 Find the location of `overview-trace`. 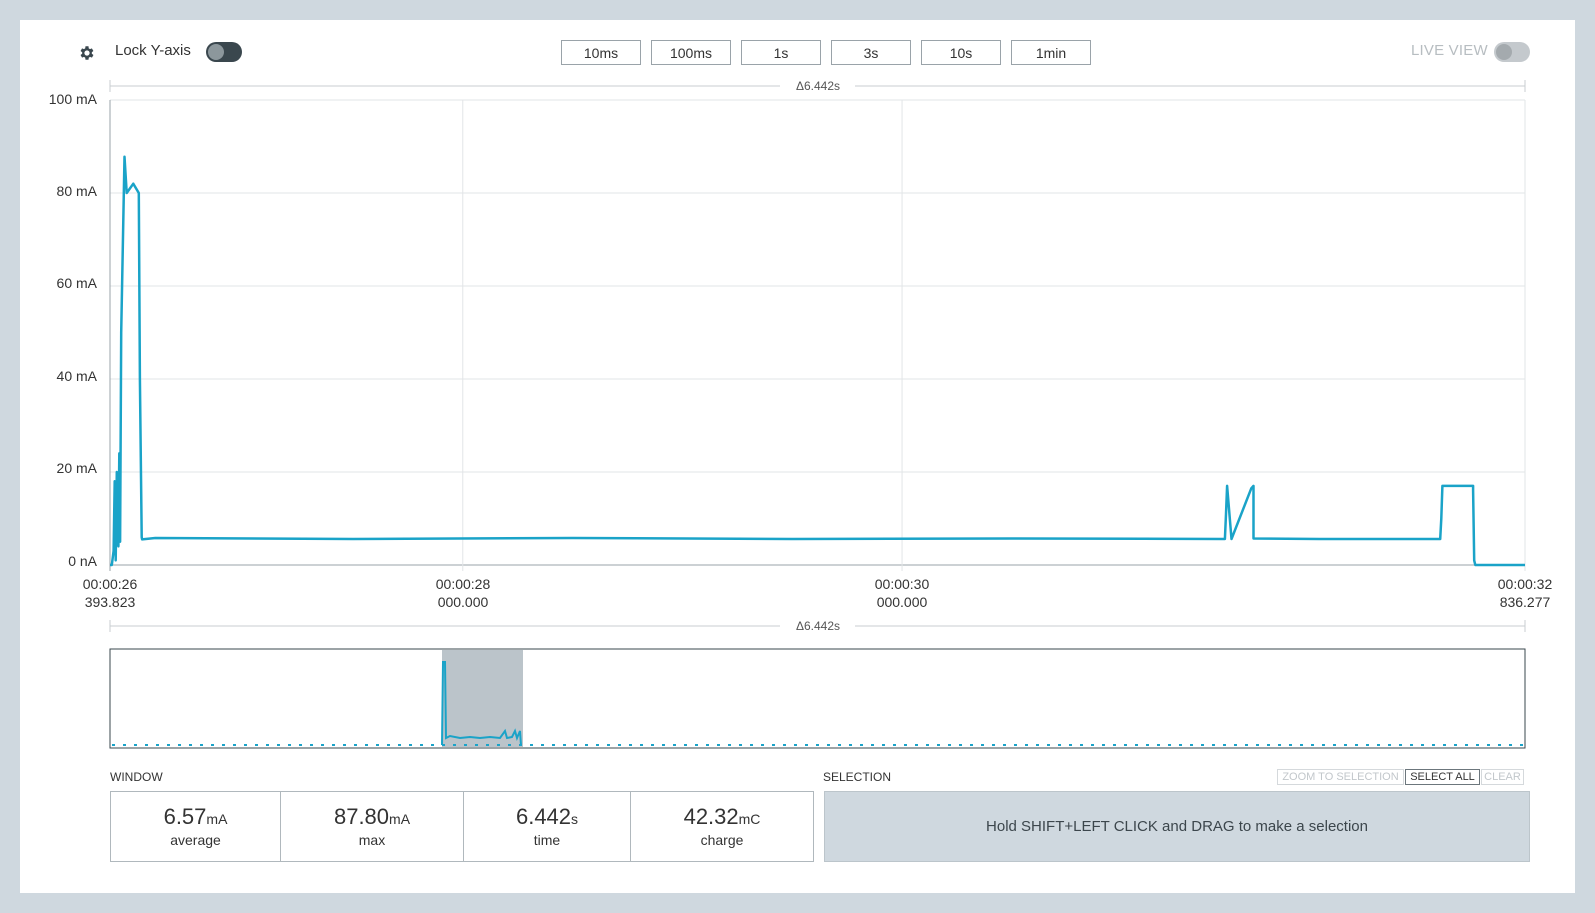

overview-trace is located at coordinates (481, 703).